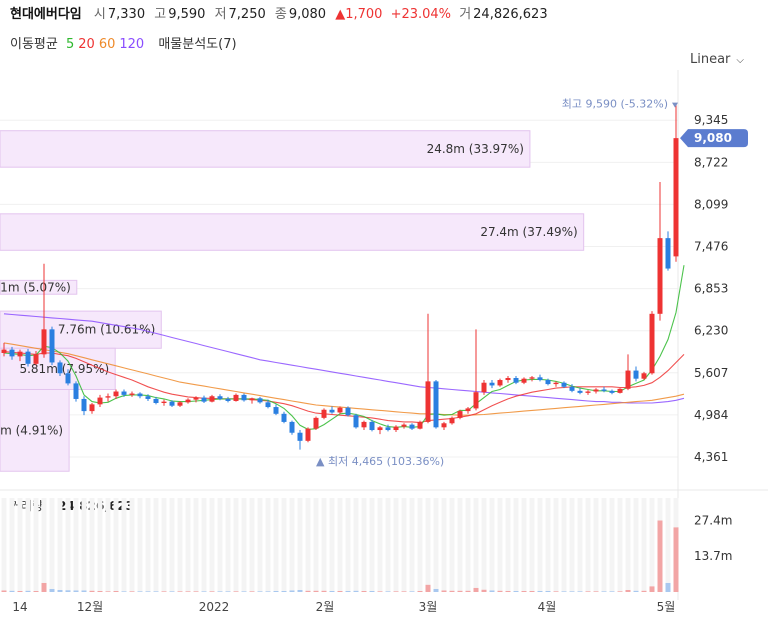  I want to click on min-price-annotation: ▲ 최저 4,465 (103.36%), so click(380, 461).